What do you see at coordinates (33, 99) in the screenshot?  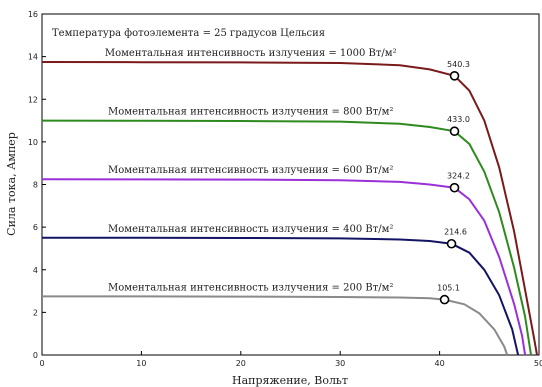 I see `y-tick-label: 12` at bounding box center [33, 99].